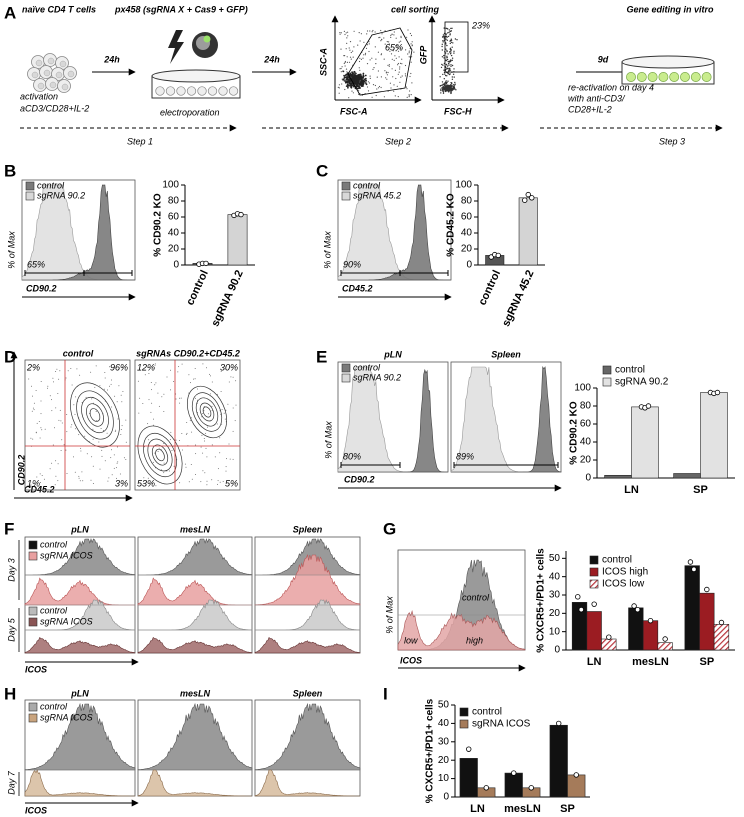  What do you see at coordinates (119, 367) in the screenshot?
I see `label: 96%` at bounding box center [119, 367].